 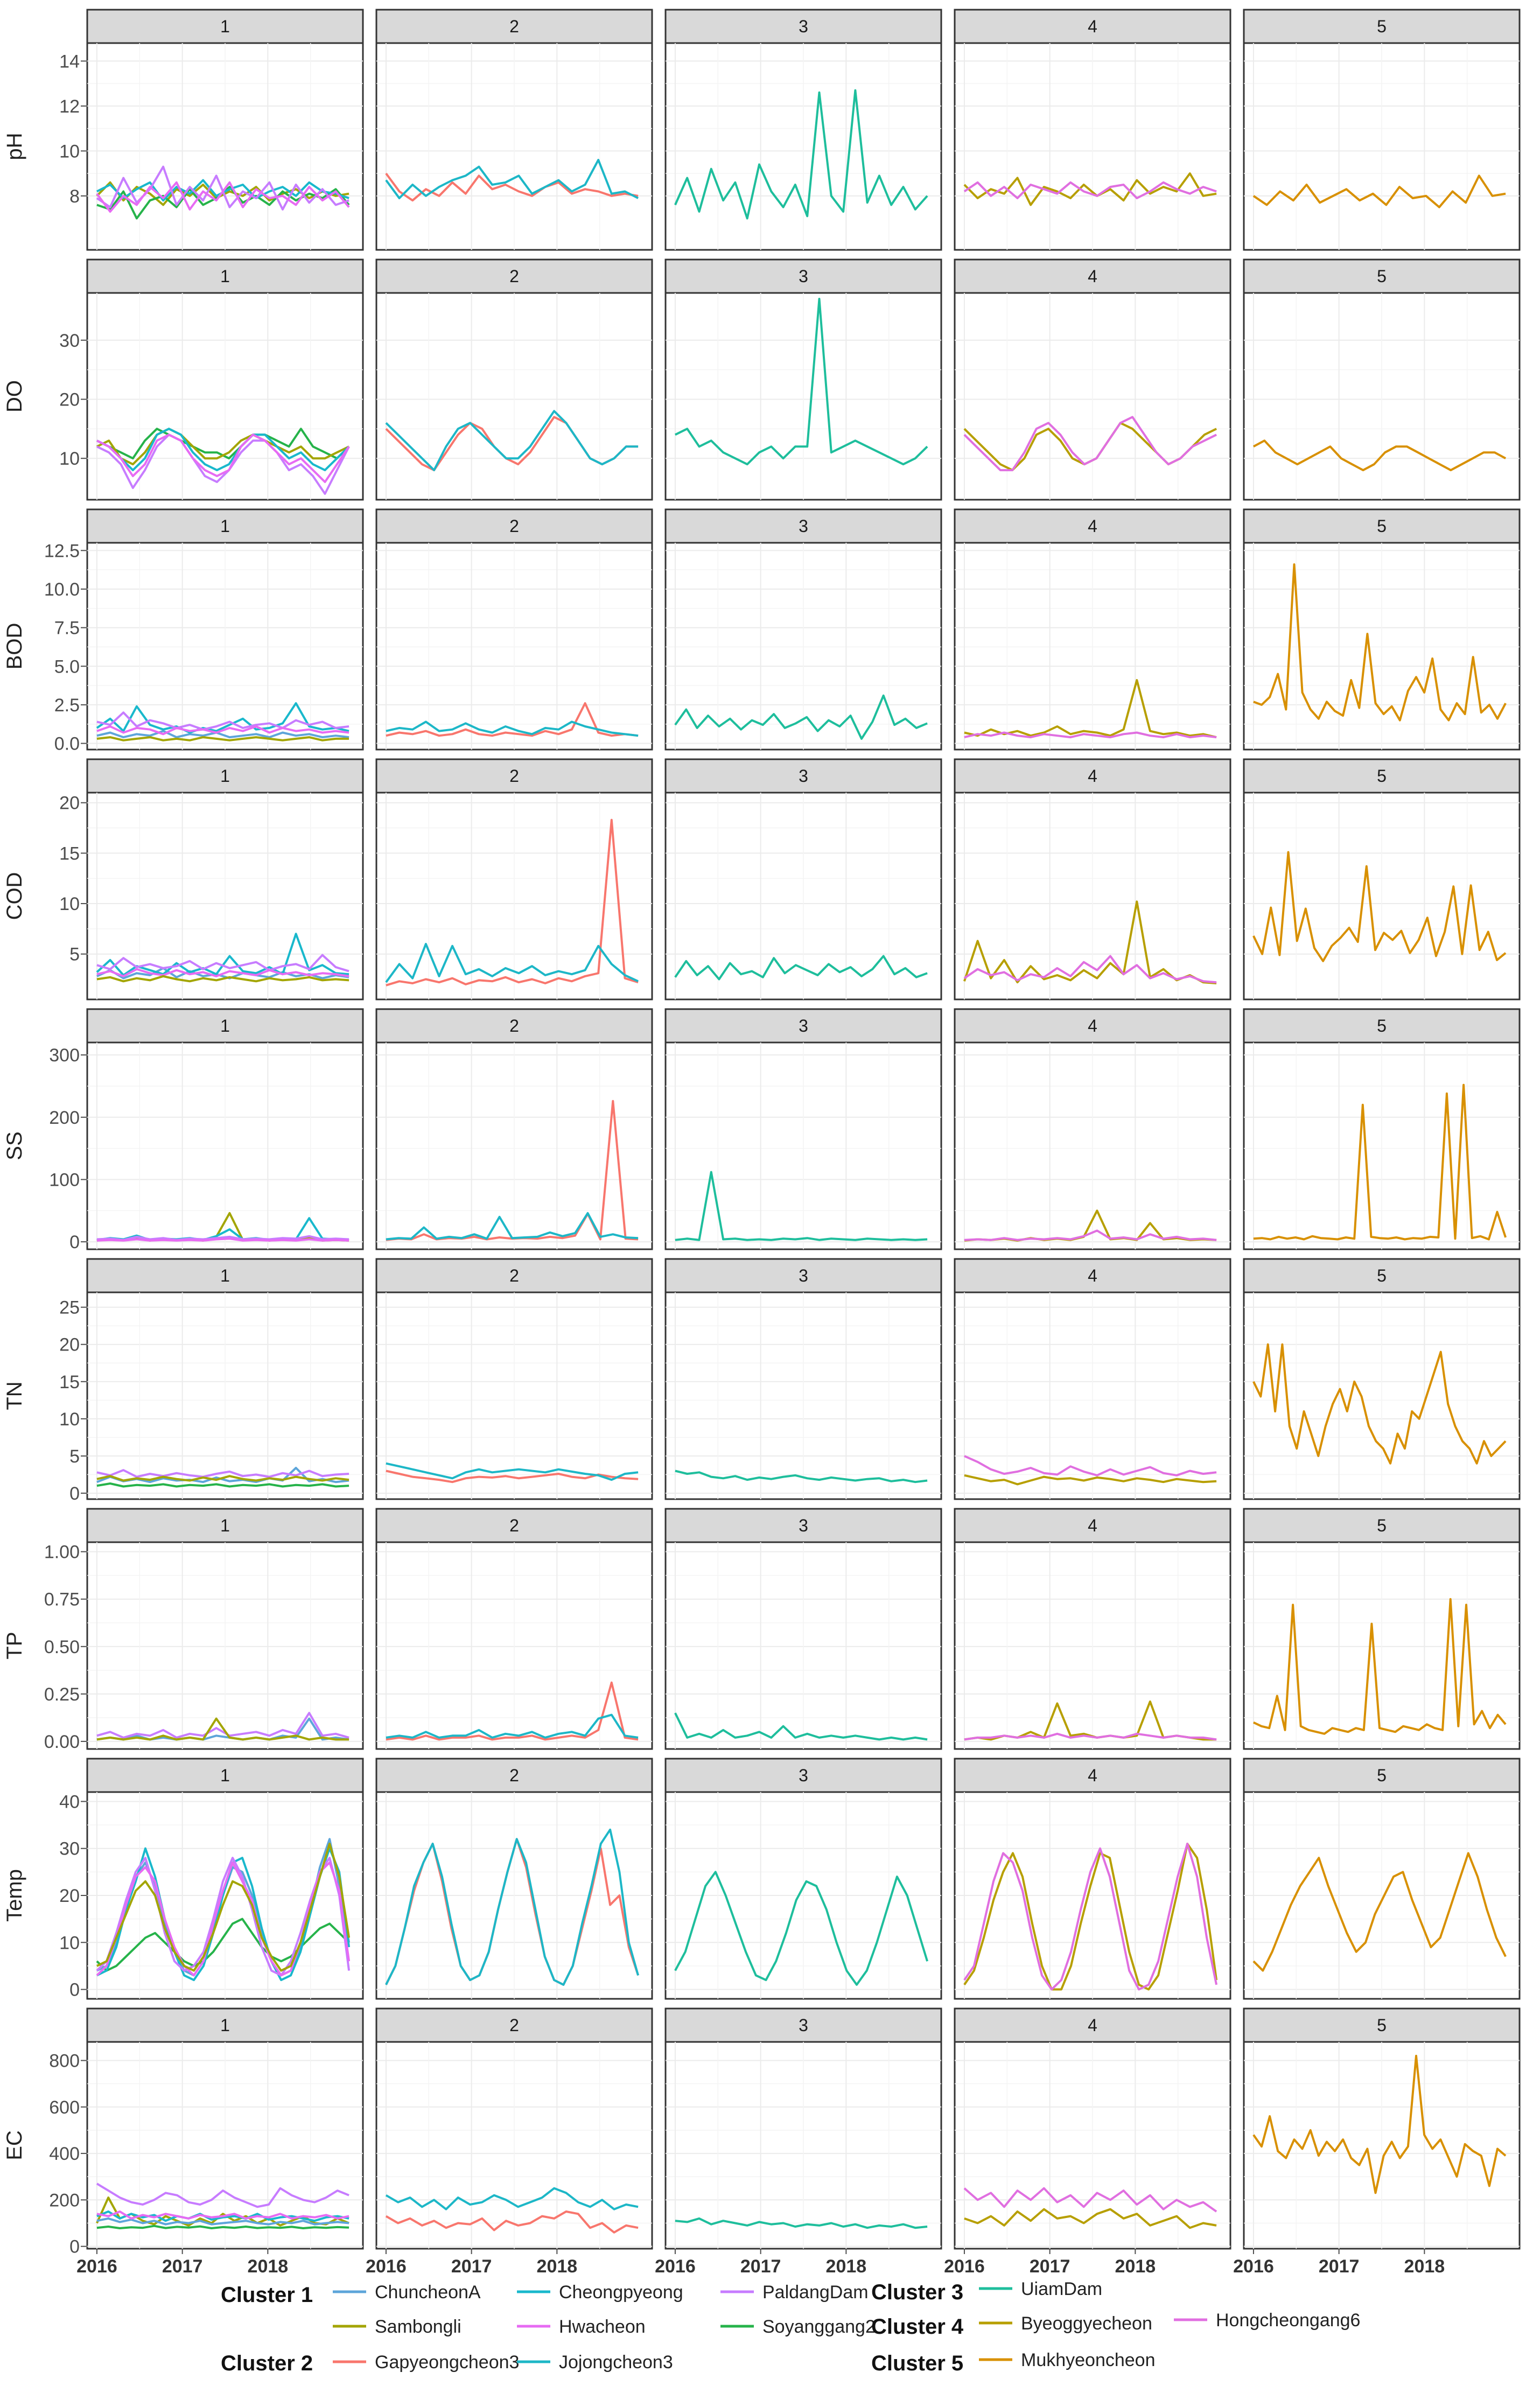 What do you see at coordinates (428, 2292) in the screenshot?
I see `legend-item-label: ChuncheonA` at bounding box center [428, 2292].